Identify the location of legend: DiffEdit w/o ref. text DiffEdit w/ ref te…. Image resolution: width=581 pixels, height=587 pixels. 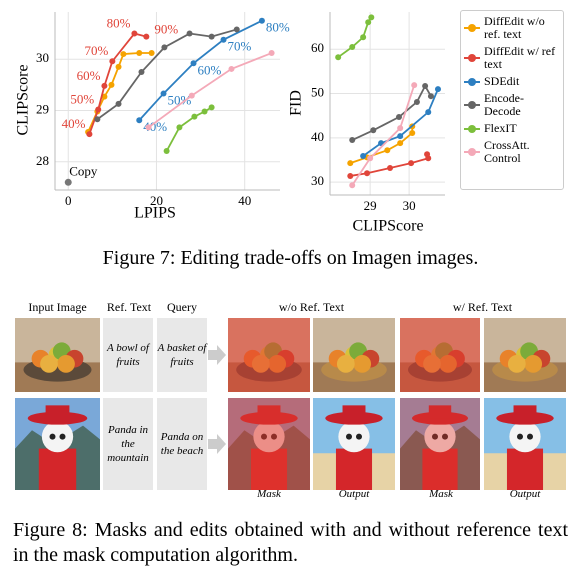
(512, 100).